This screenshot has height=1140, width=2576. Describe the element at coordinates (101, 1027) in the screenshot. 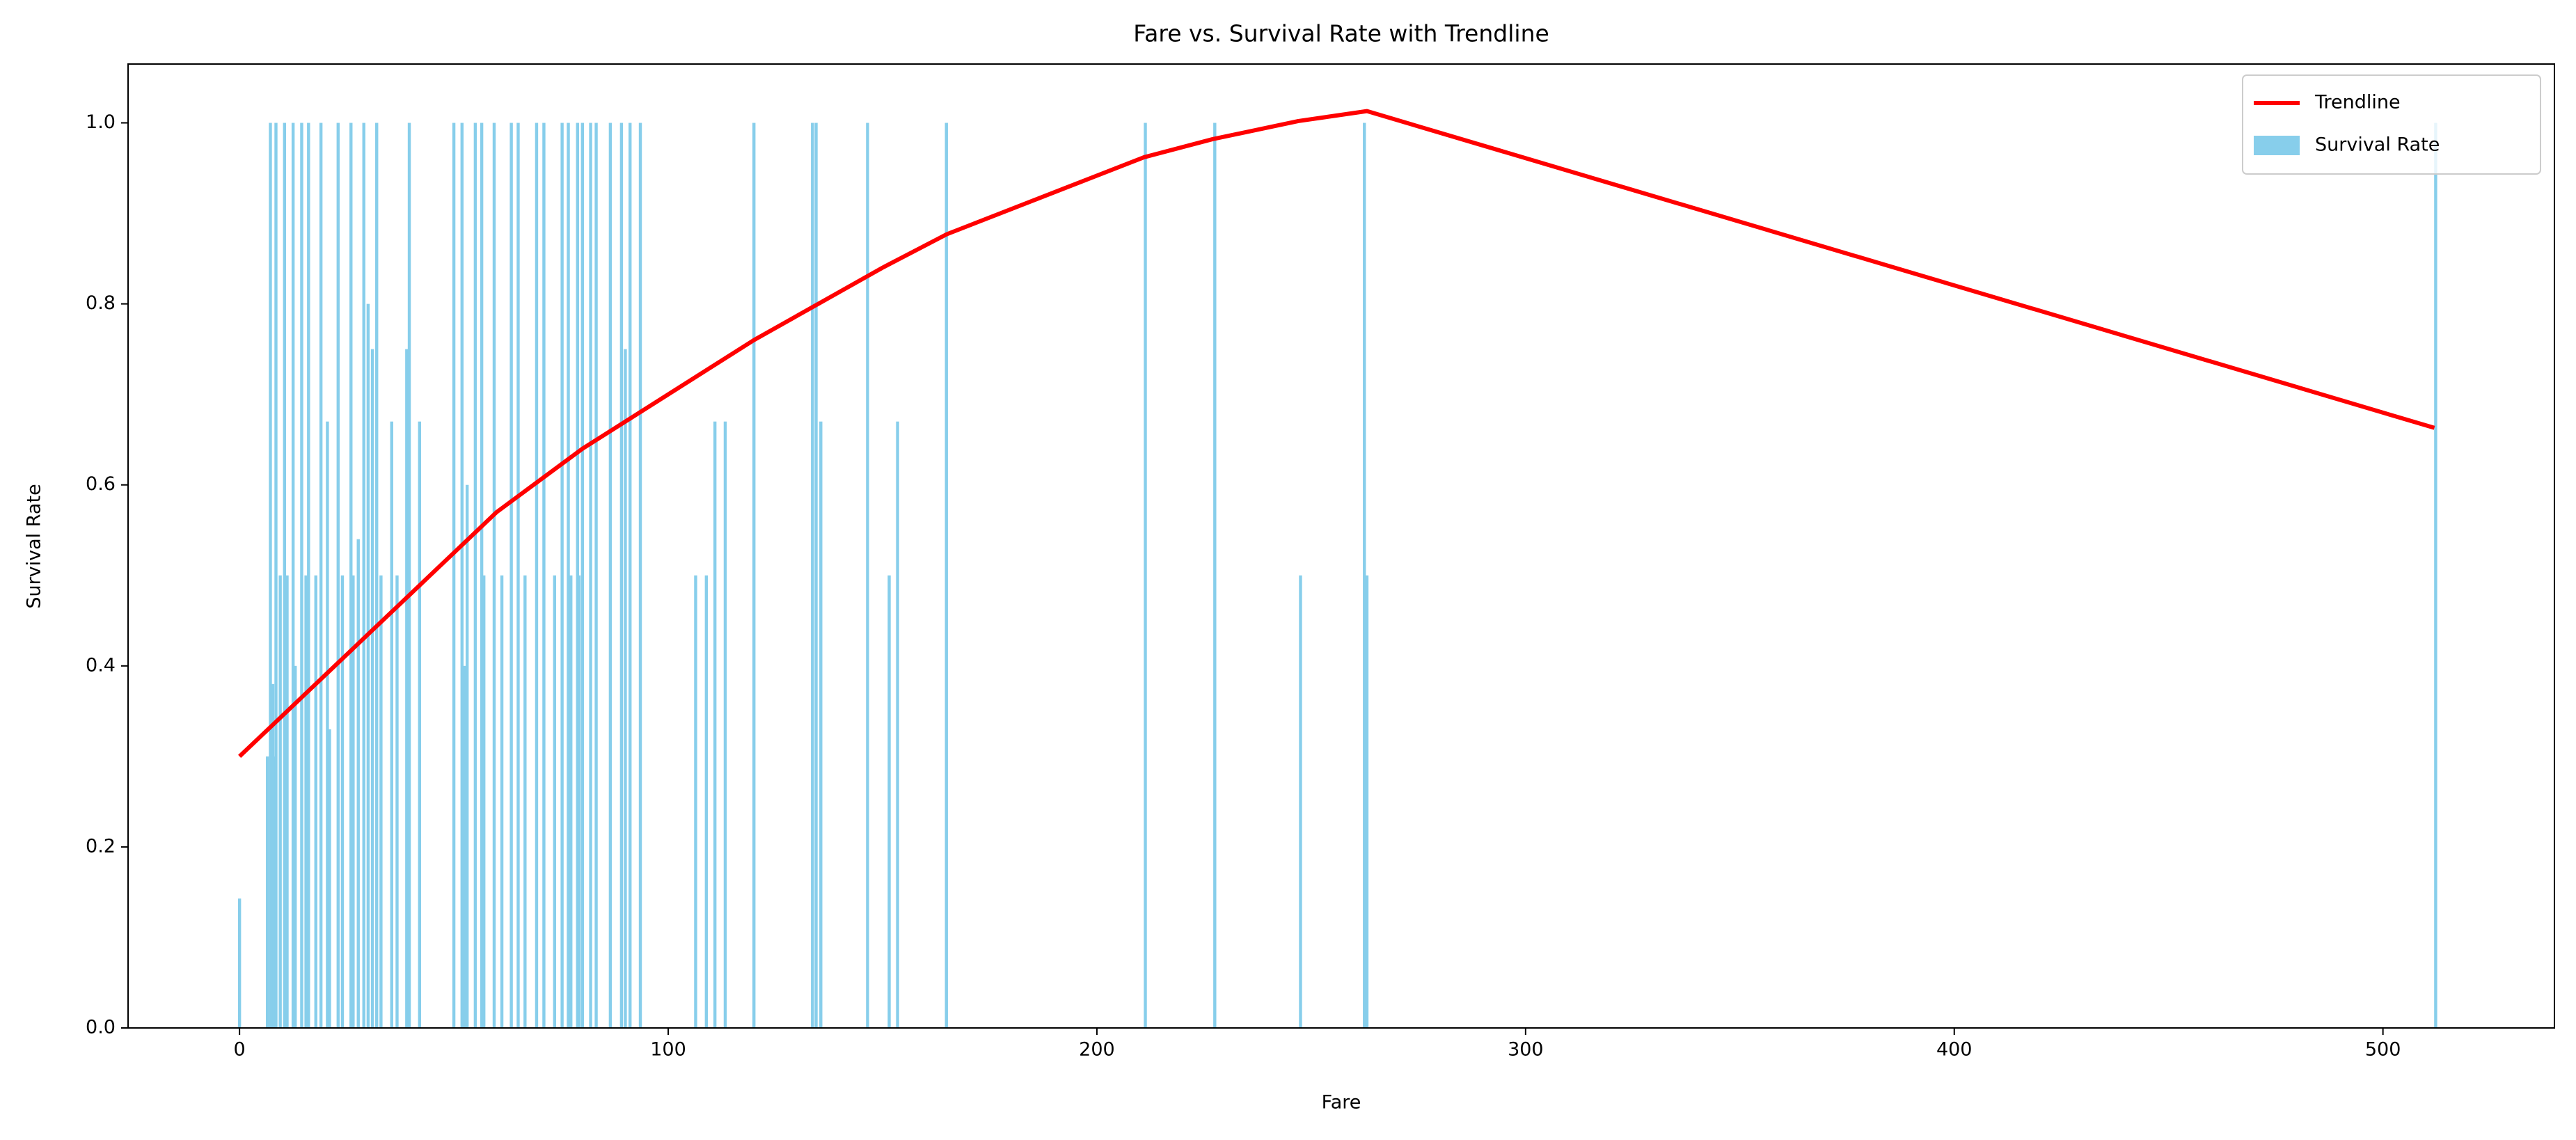

I see `y-tick-label: 0.0` at that location.